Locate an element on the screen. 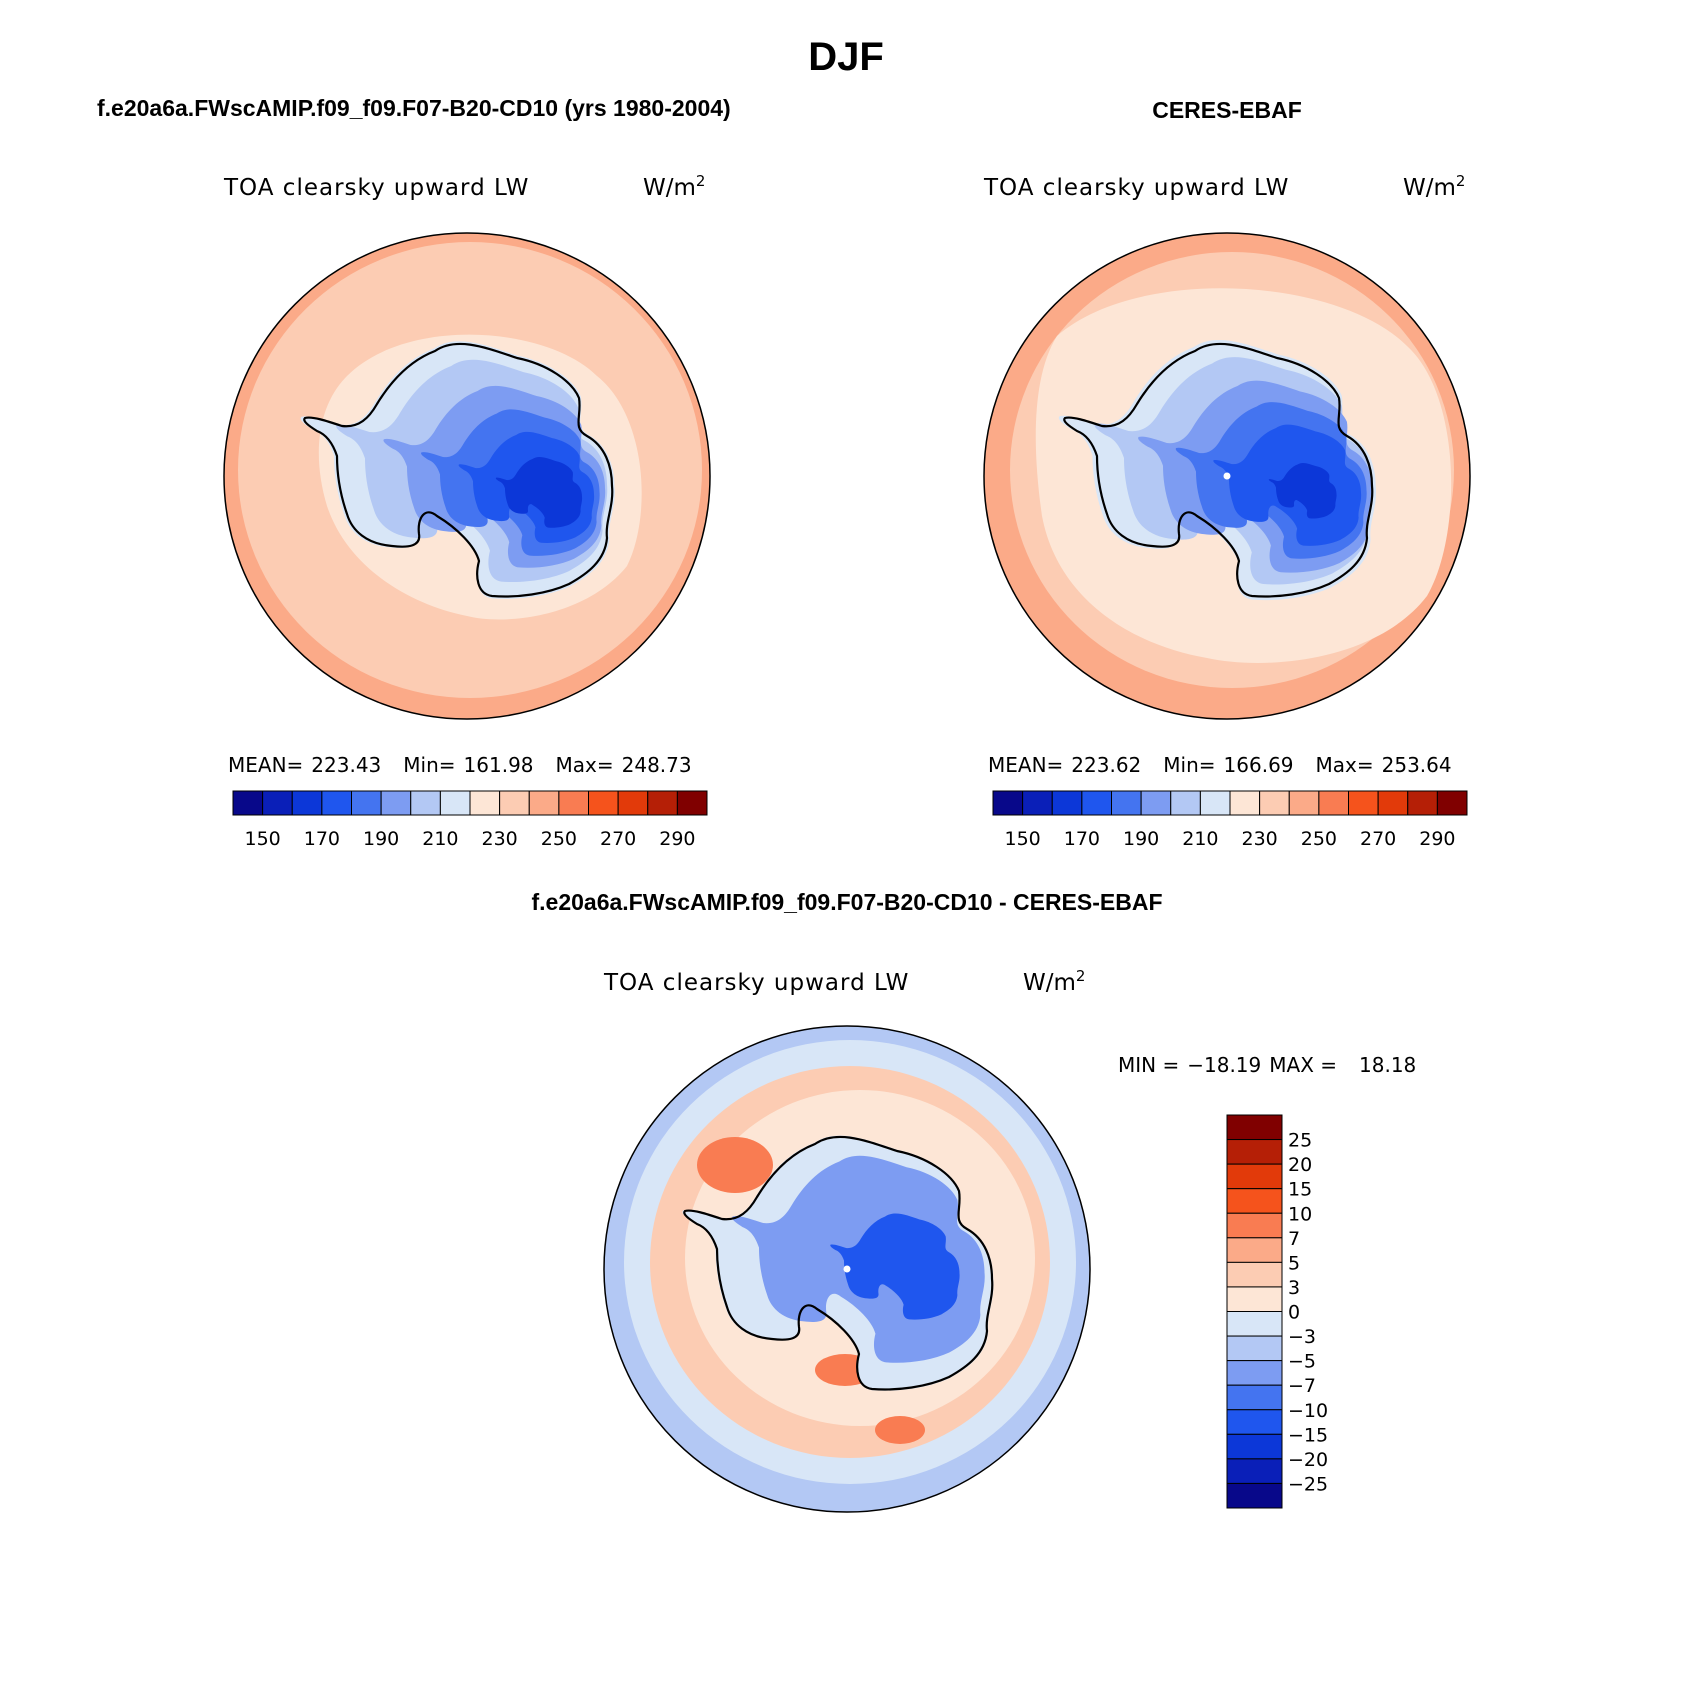  colorbar-diff-tick-label: −7 is located at coordinates (1302, 1386).